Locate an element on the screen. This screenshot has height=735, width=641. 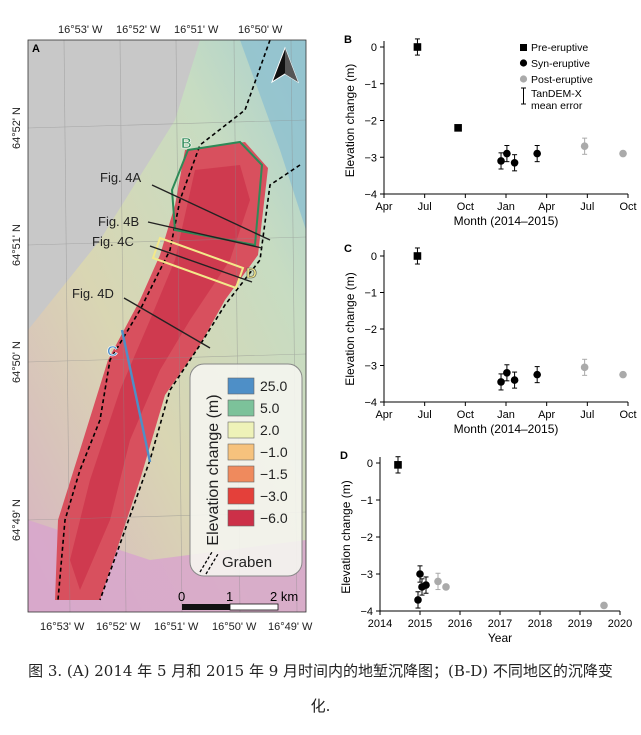
x-tick-label-b-6: Oct is located at coordinates (627, 207).